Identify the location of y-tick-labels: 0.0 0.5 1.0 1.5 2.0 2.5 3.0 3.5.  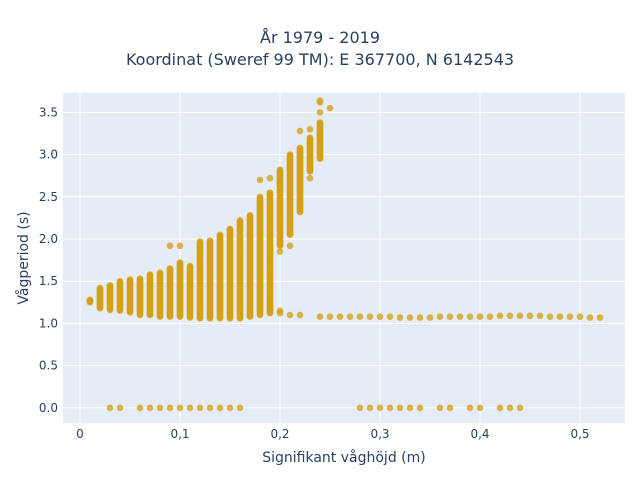
(48, 259).